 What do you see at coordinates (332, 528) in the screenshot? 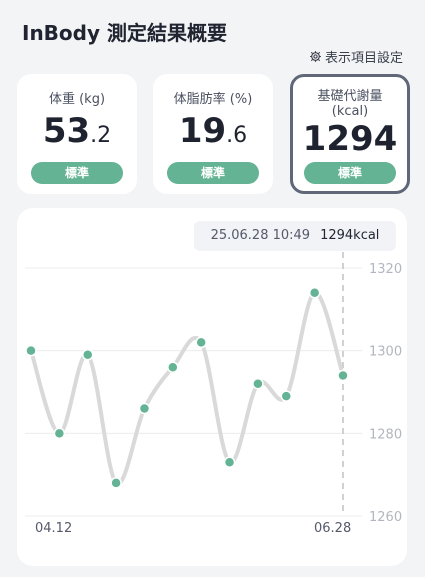
I see `x-tick-label: 06.28` at bounding box center [332, 528].